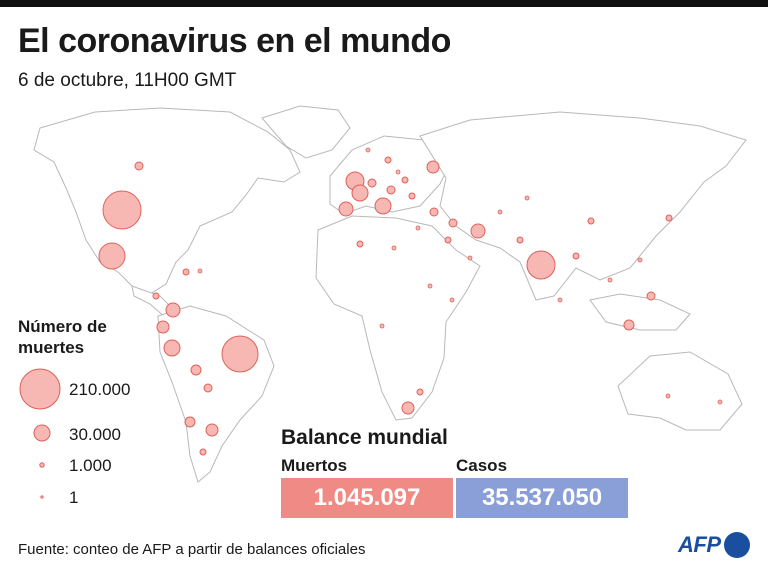  What do you see at coordinates (314, 465) in the screenshot?
I see `deaths-label: Muertos` at bounding box center [314, 465].